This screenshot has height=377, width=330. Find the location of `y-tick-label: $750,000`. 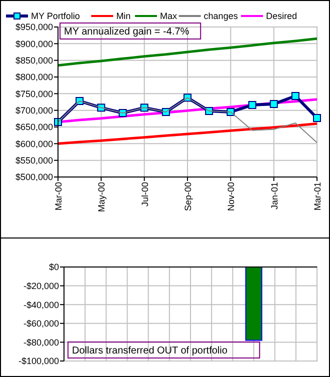

y-tick-label: $750,000 is located at coordinates (34, 93).